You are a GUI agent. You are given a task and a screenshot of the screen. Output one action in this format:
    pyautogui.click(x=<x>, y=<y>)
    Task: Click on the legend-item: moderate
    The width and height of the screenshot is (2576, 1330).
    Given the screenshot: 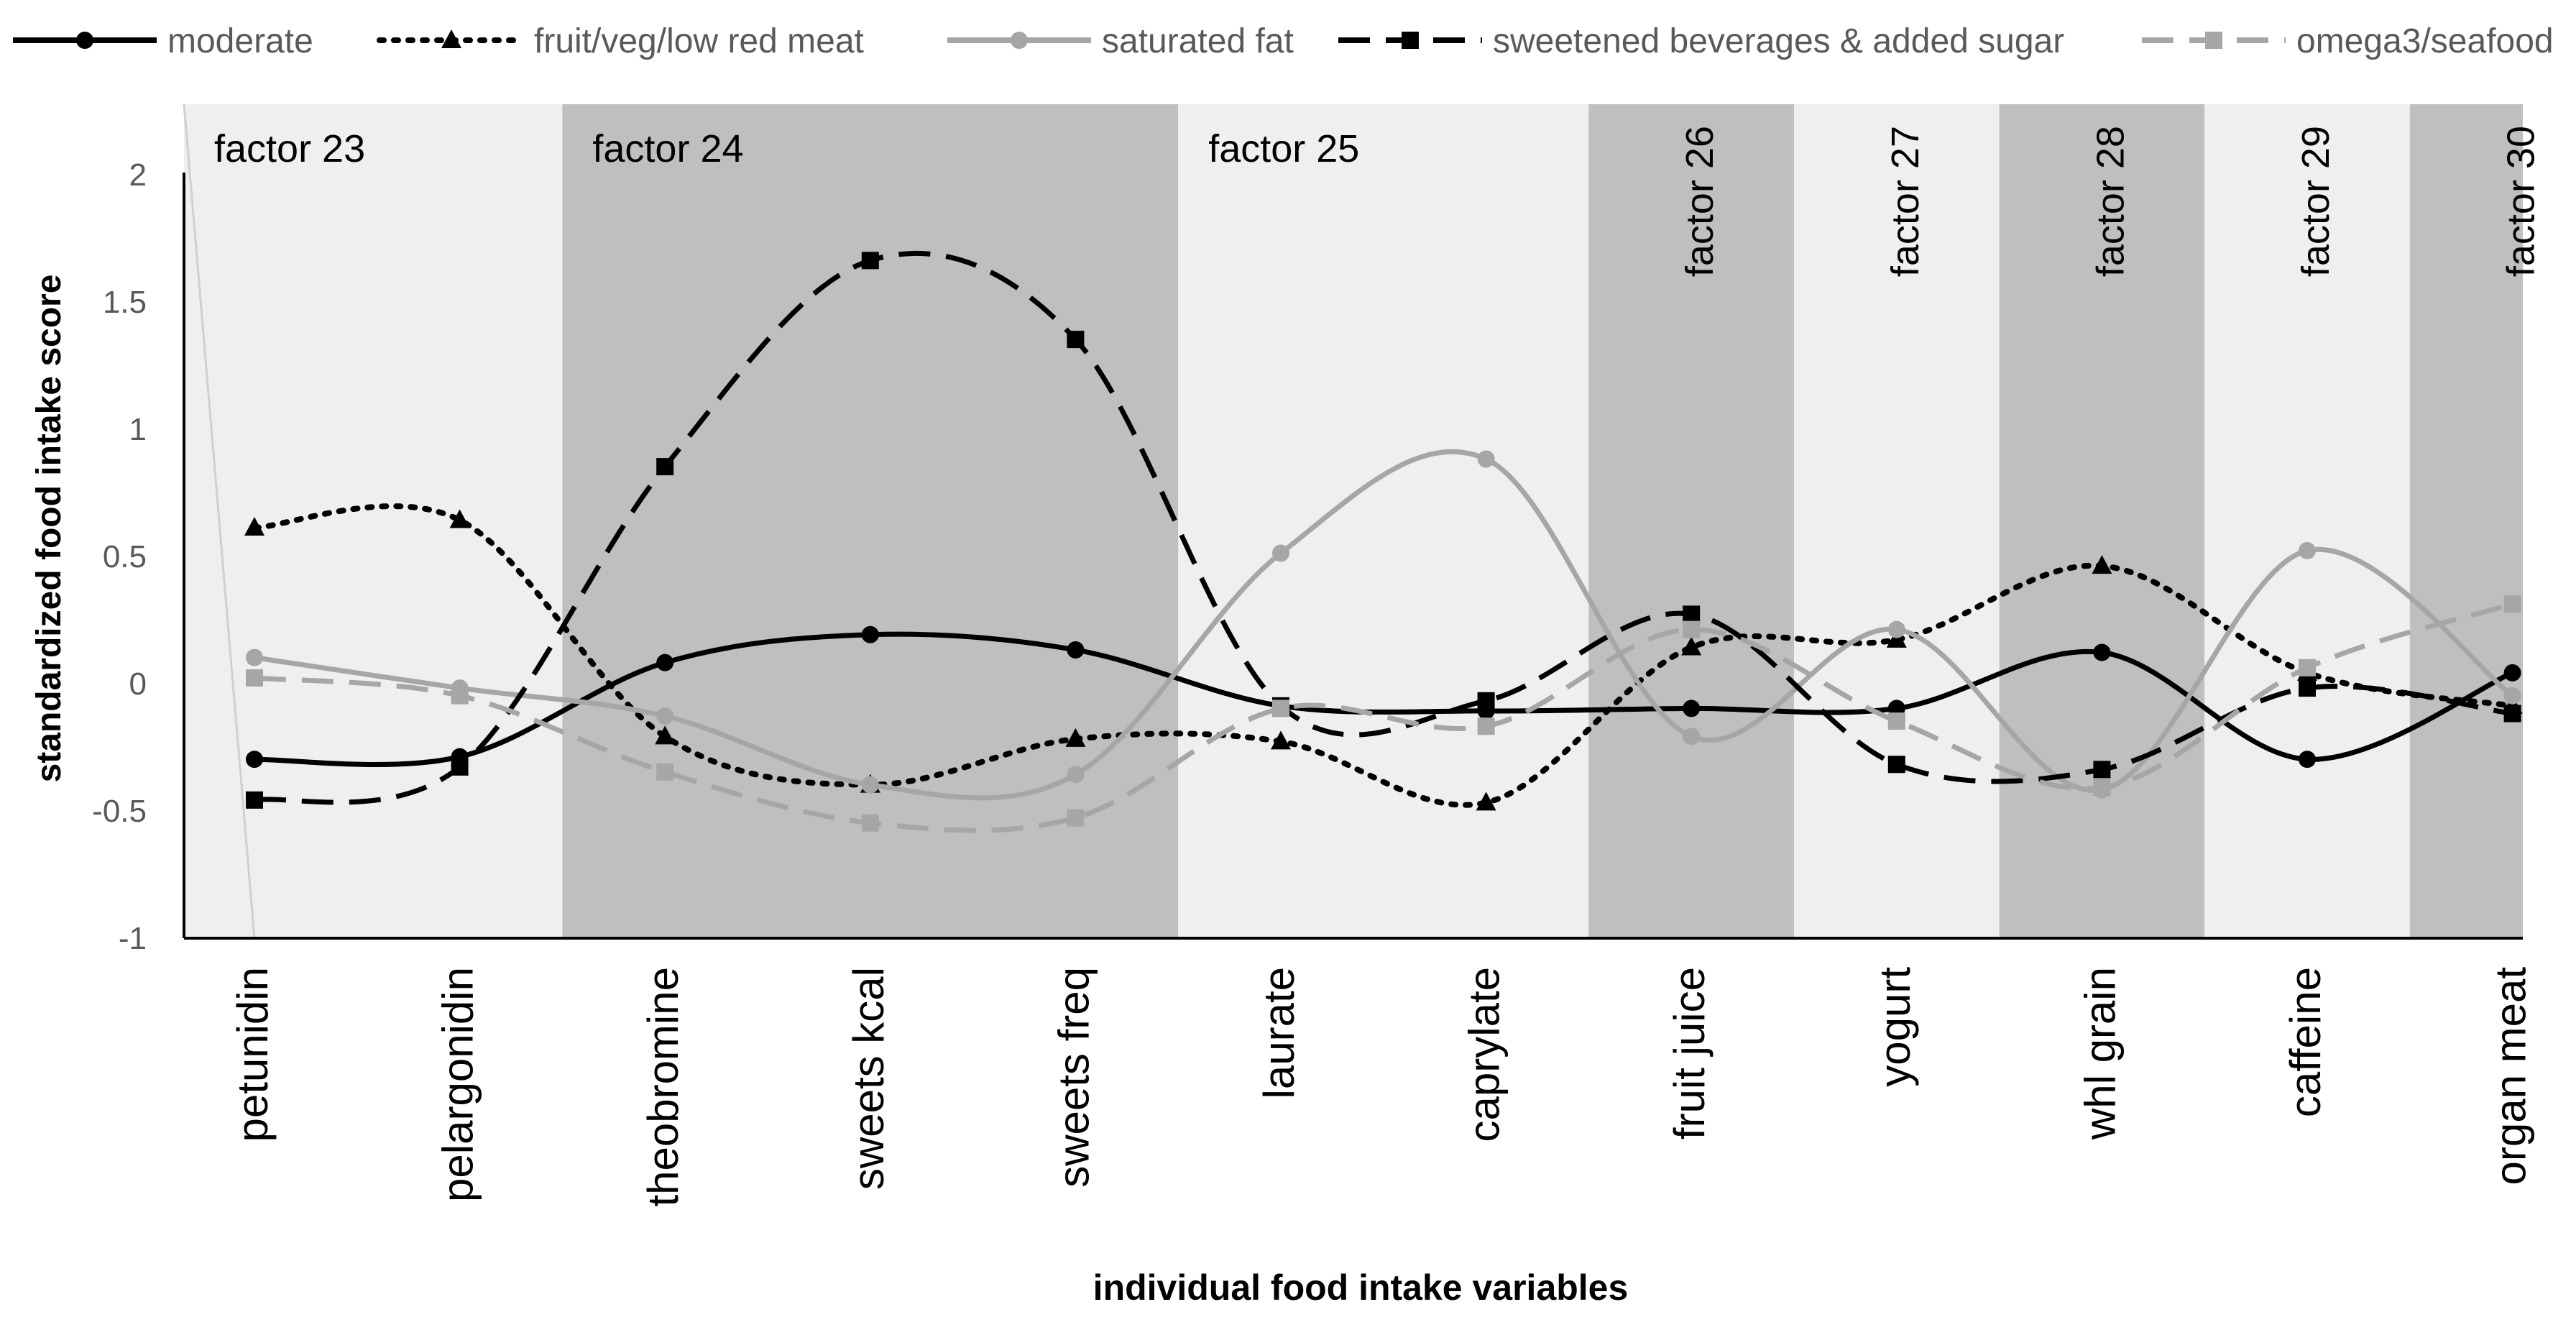 What is the action you would take?
    pyautogui.click(x=163, y=41)
    